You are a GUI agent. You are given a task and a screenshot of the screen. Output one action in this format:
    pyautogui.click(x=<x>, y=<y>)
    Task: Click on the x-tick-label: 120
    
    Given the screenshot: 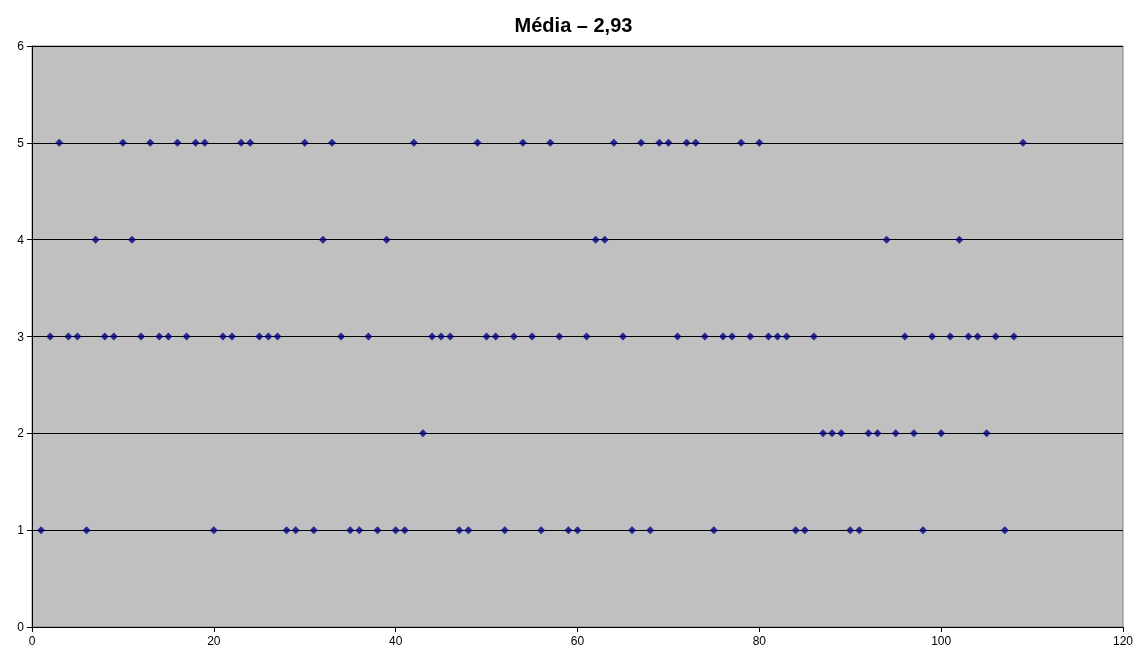 What is the action you would take?
    pyautogui.click(x=1123, y=641)
    